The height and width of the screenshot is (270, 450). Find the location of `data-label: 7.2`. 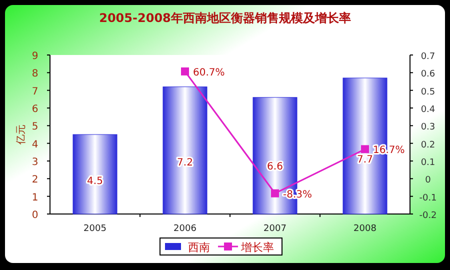

data-label: 7.2 is located at coordinates (185, 163).